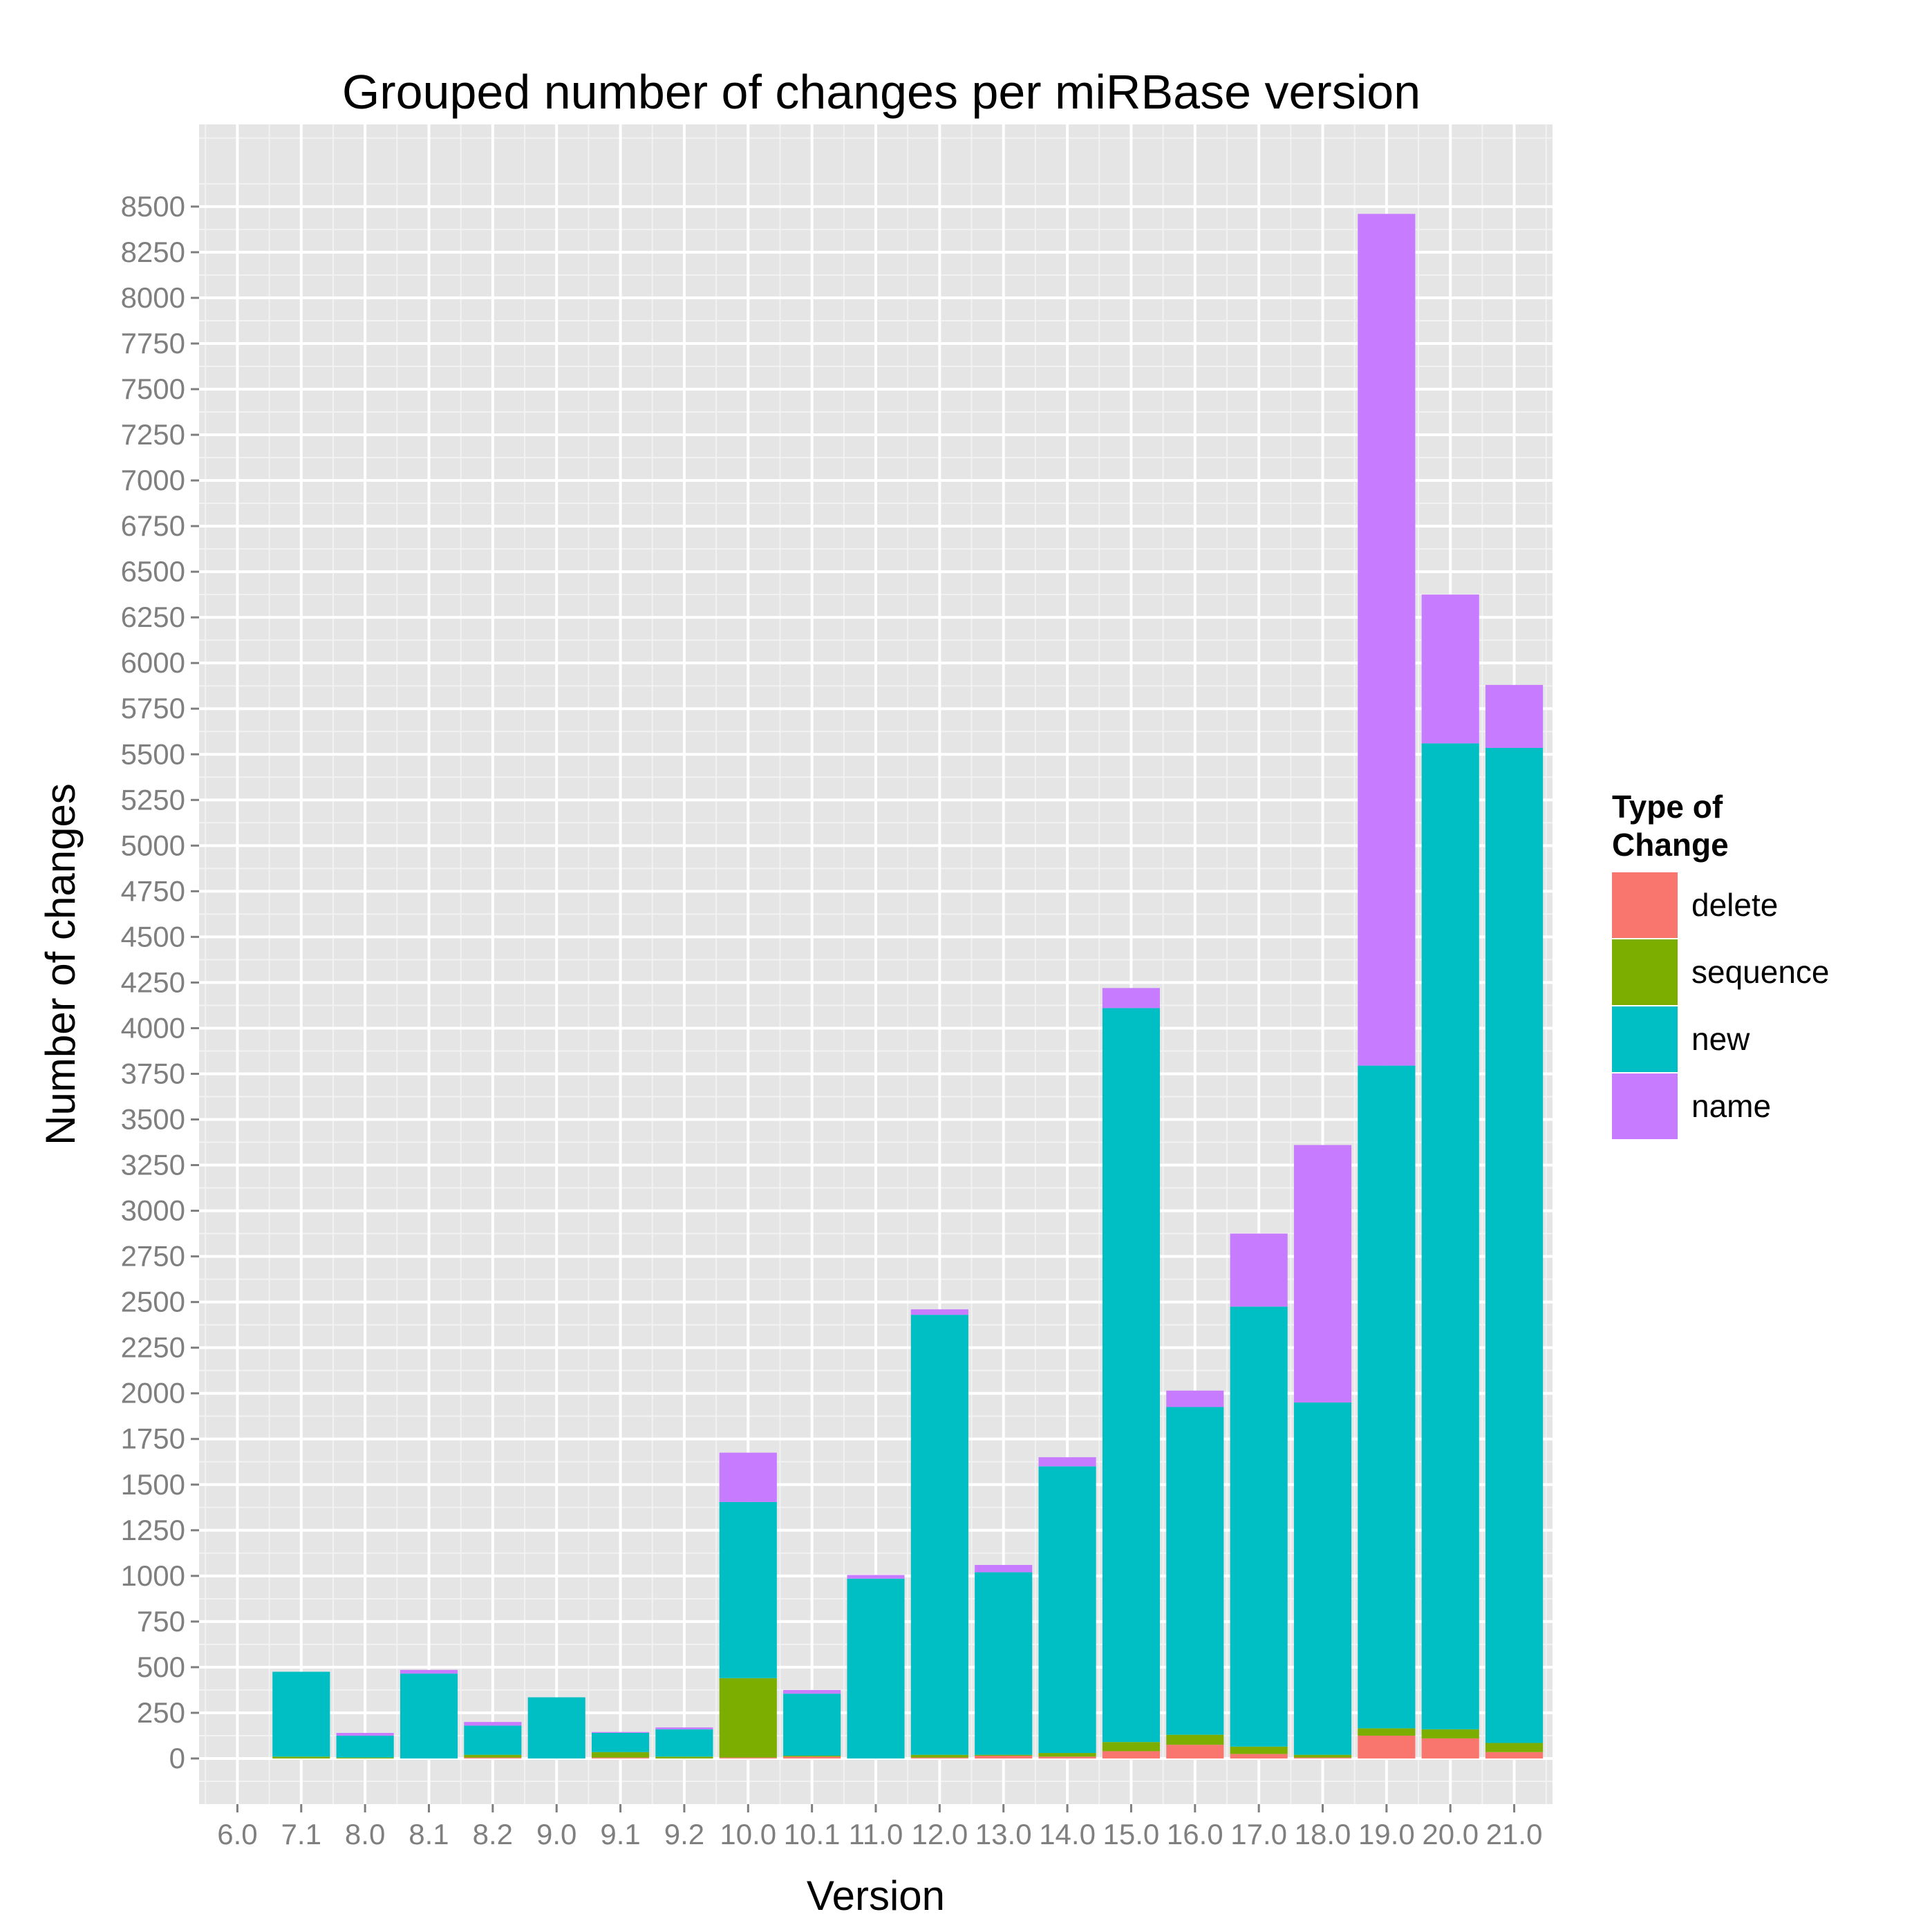 The image size is (1932, 1932). I want to click on y-tick-label: 4000, so click(153, 1027).